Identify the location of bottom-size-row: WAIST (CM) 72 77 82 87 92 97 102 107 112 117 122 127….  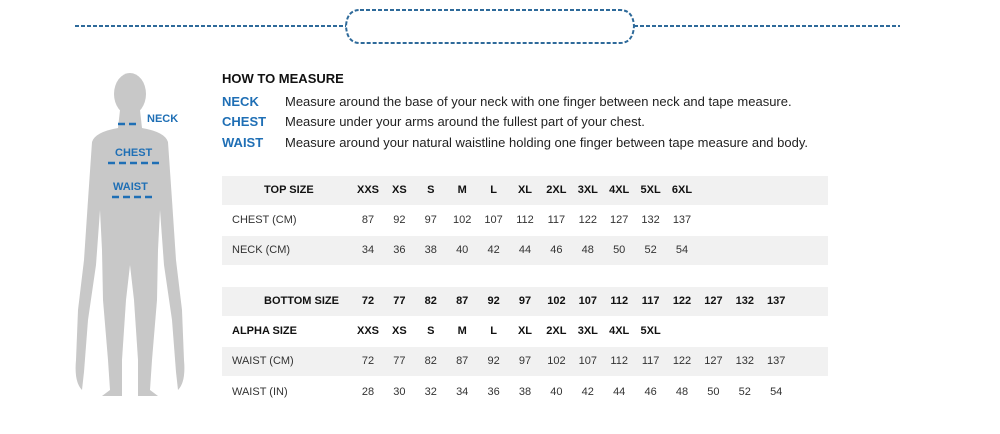
(525, 361).